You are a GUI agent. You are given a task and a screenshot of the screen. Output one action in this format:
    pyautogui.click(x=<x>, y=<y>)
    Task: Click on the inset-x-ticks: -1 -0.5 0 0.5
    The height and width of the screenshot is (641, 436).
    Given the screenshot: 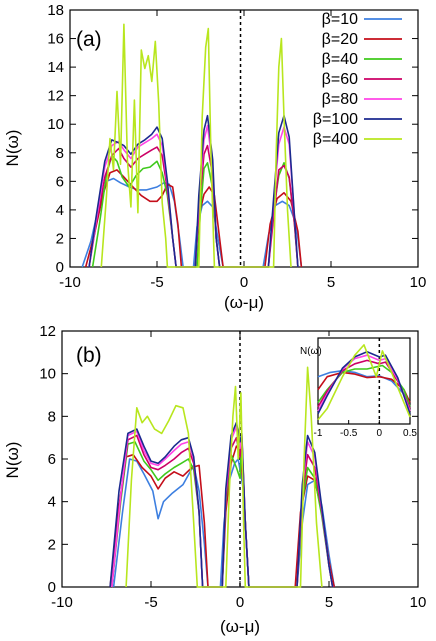 What is the action you would take?
    pyautogui.click(x=365, y=429)
    